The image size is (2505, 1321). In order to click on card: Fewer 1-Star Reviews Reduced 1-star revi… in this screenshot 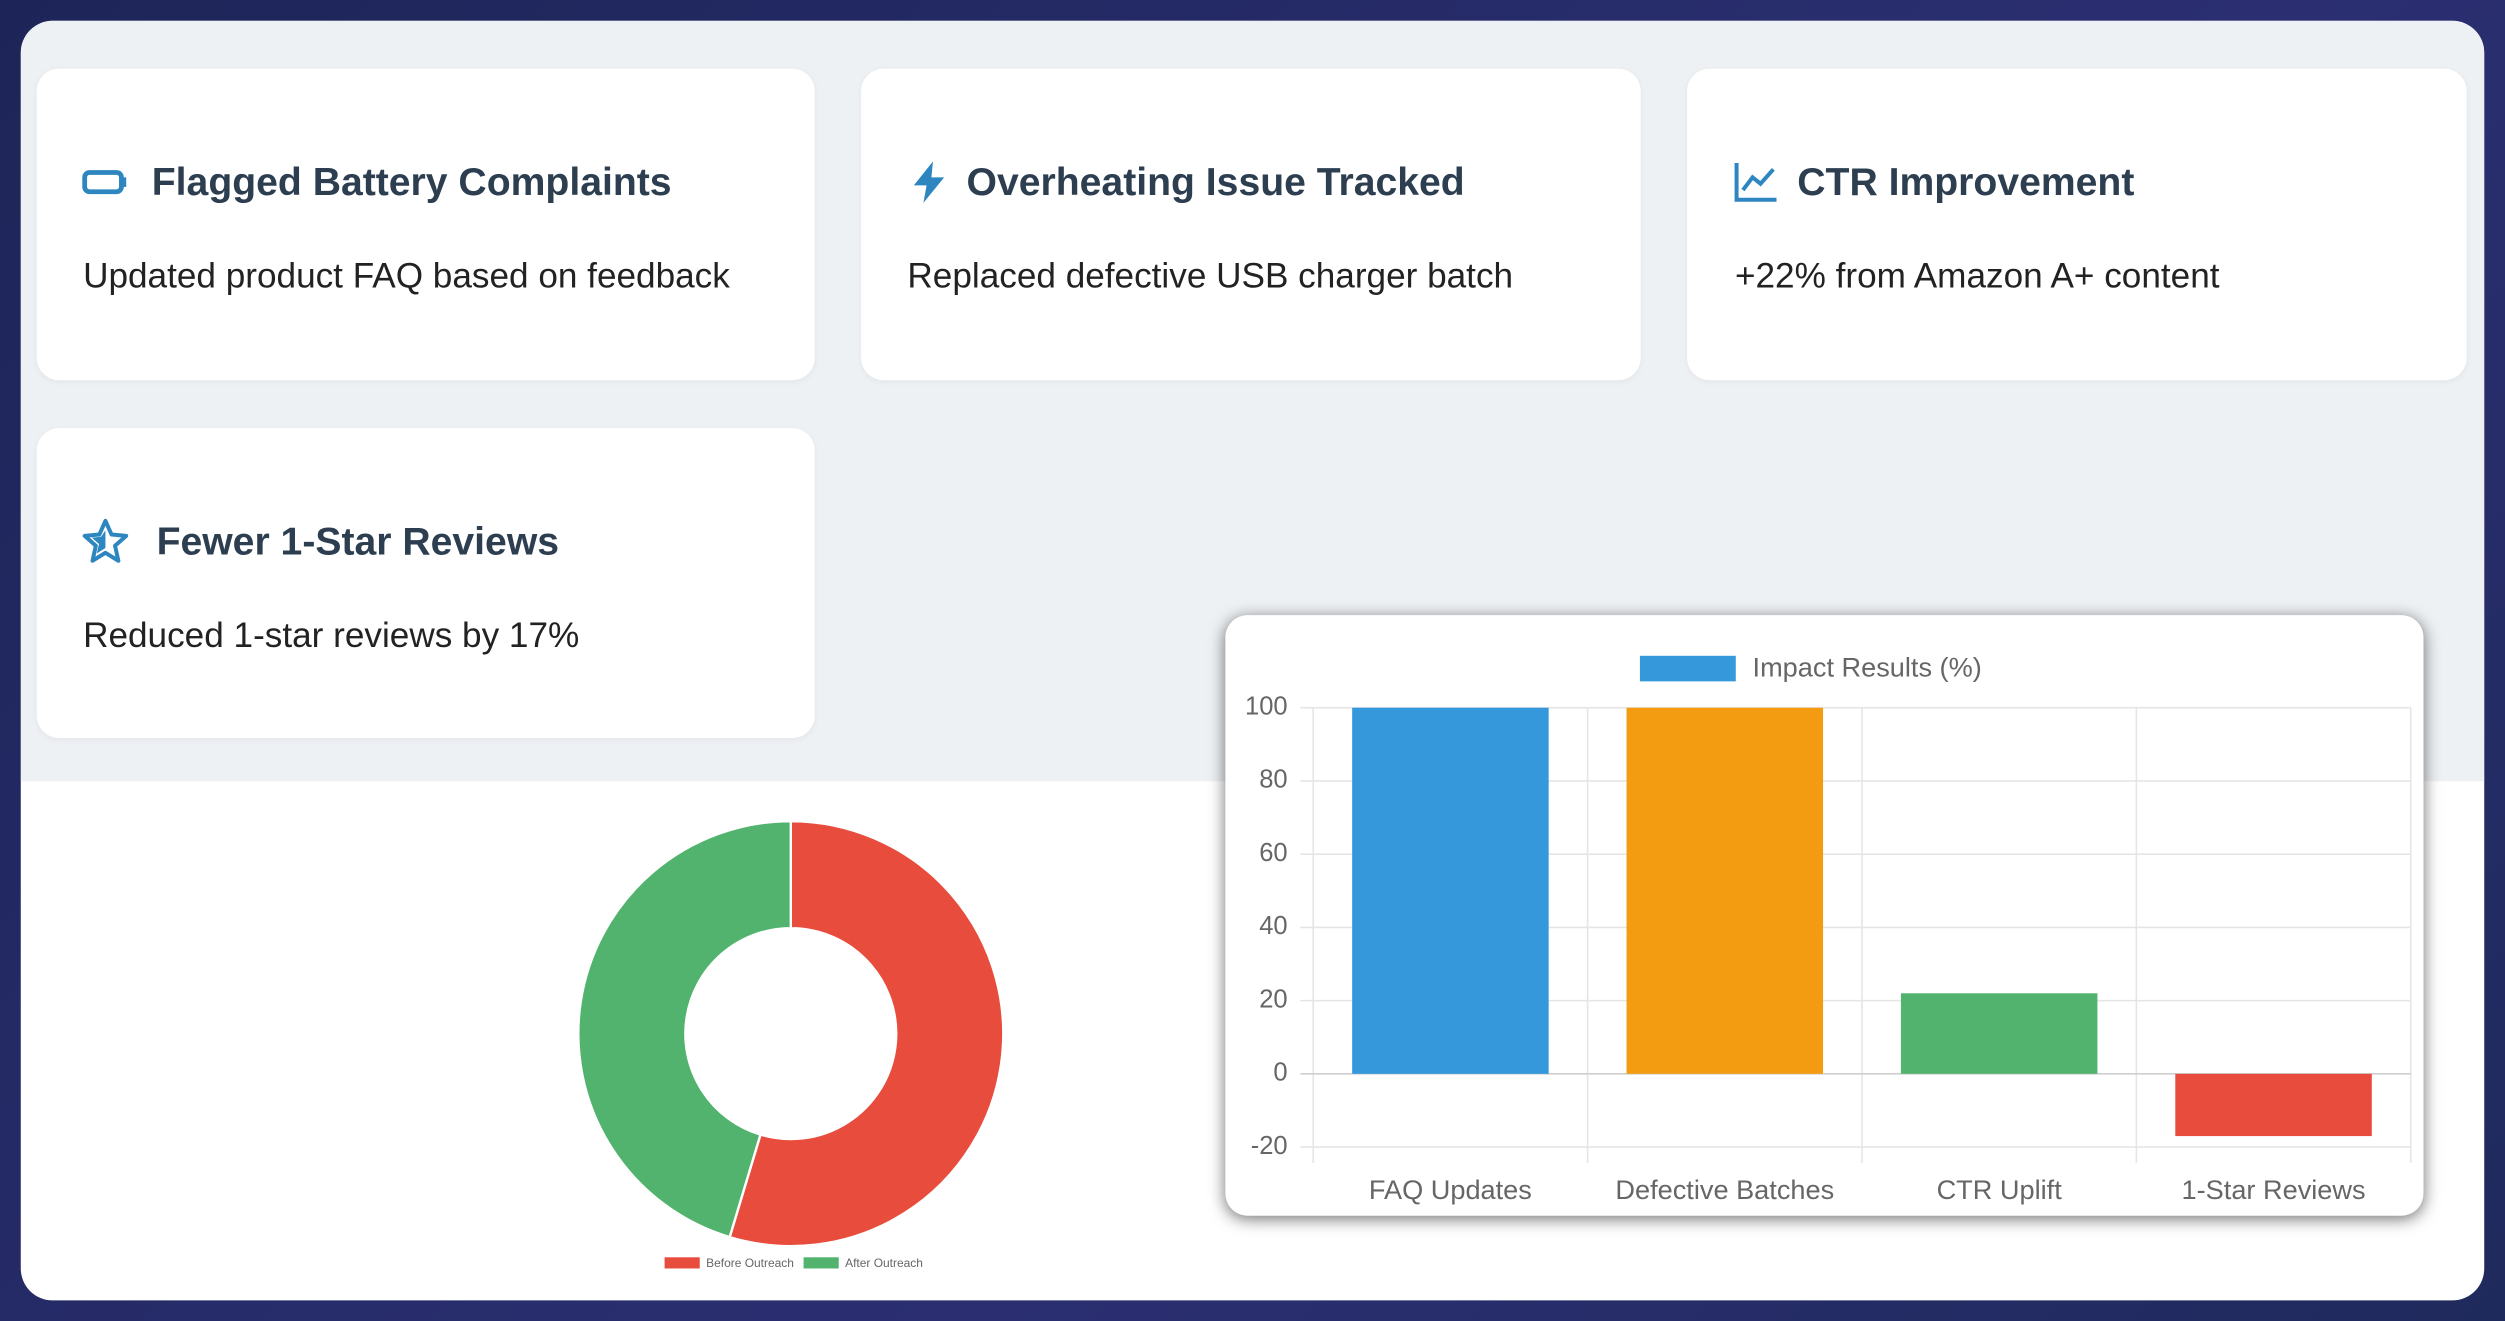, I will do `click(425, 583)`.